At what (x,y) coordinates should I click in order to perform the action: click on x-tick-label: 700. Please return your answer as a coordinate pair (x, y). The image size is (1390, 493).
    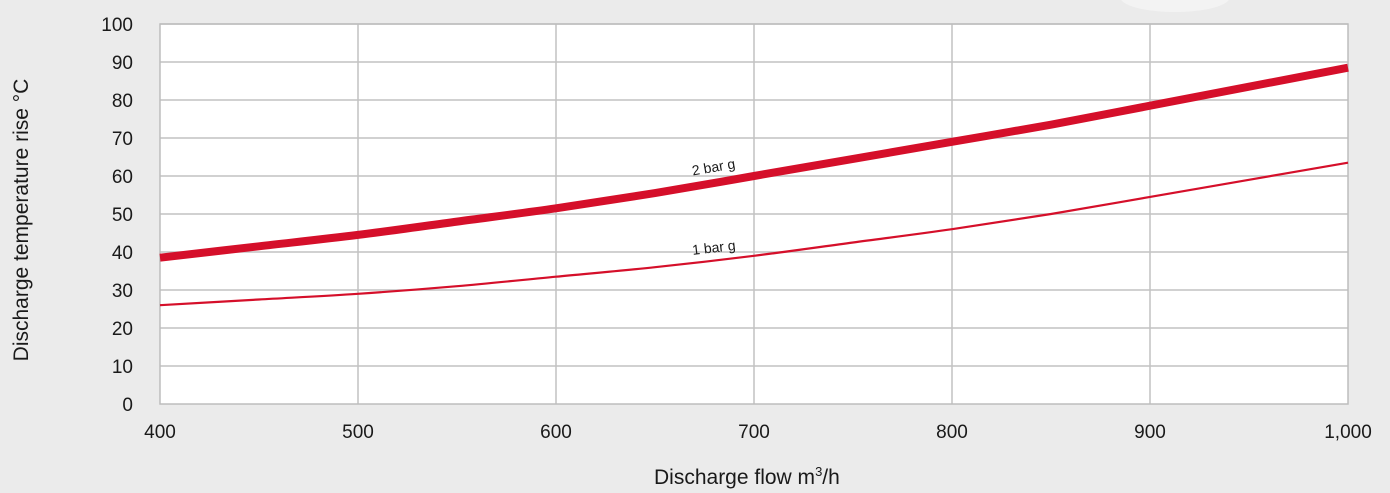
    Looking at the image, I should click on (754, 432).